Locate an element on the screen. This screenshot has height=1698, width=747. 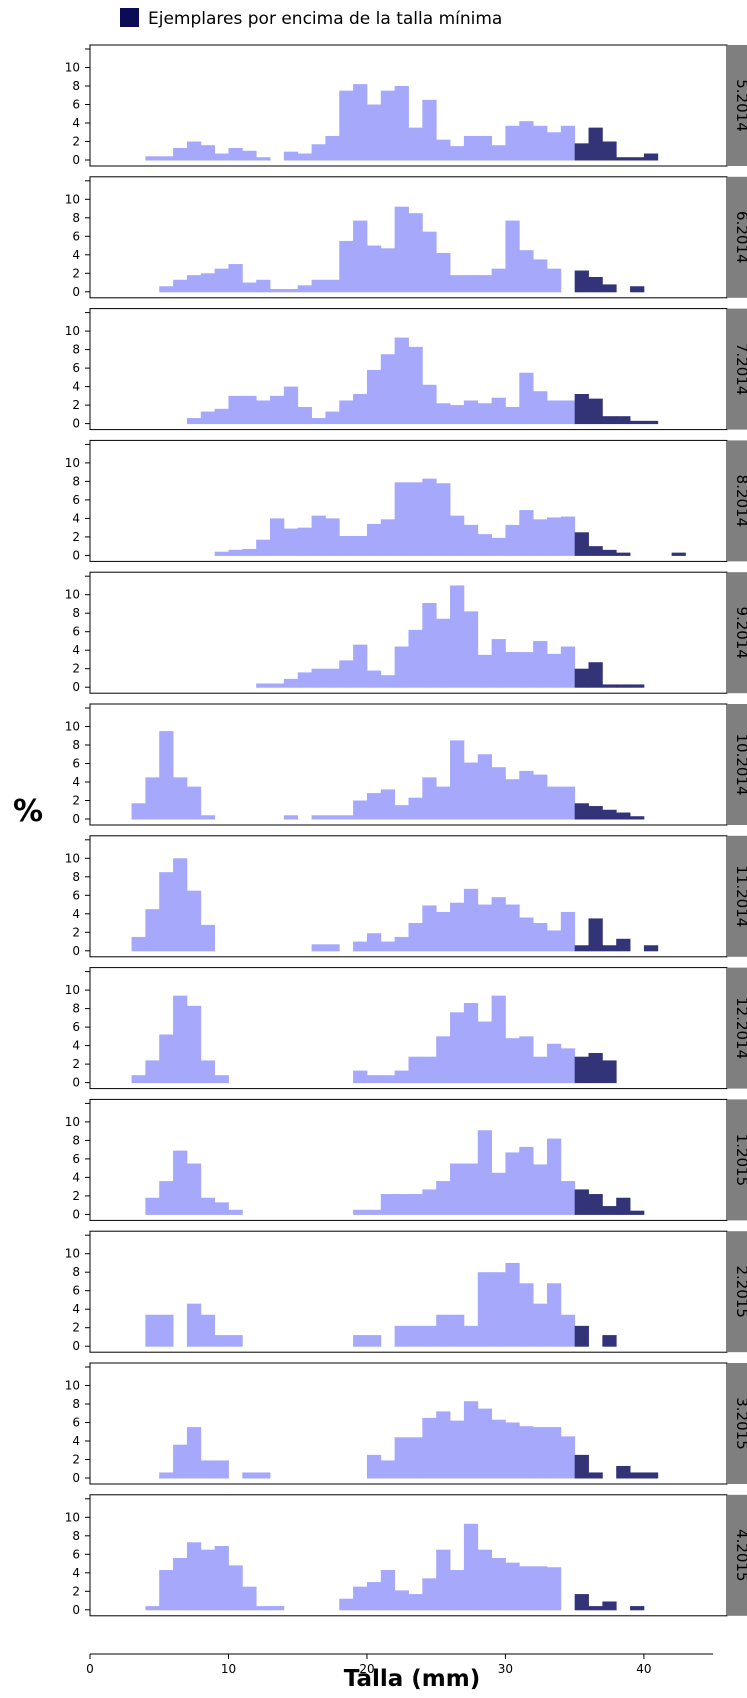
x-tick-label: 10 is located at coordinates (228, 1669).